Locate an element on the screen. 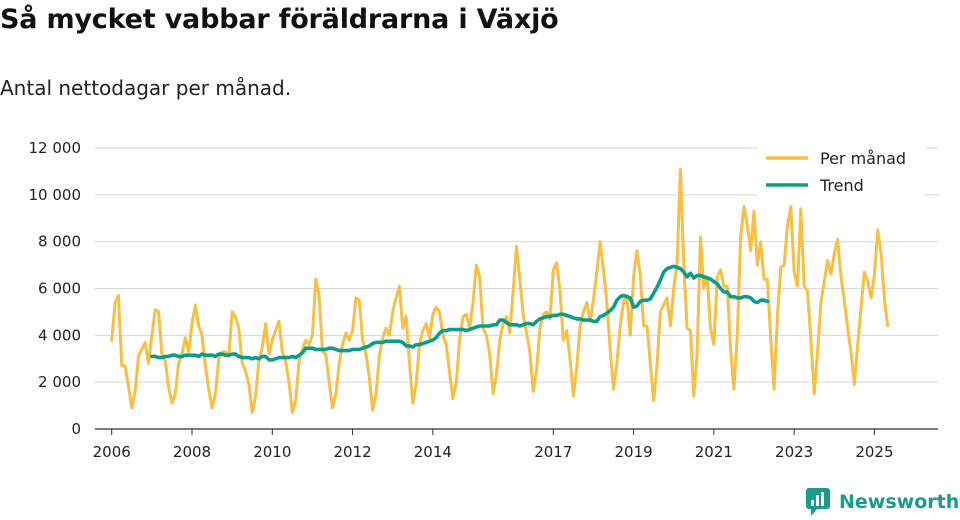 The width and height of the screenshot is (960, 520). brand-logo: Newsworthy is located at coordinates (882, 502).